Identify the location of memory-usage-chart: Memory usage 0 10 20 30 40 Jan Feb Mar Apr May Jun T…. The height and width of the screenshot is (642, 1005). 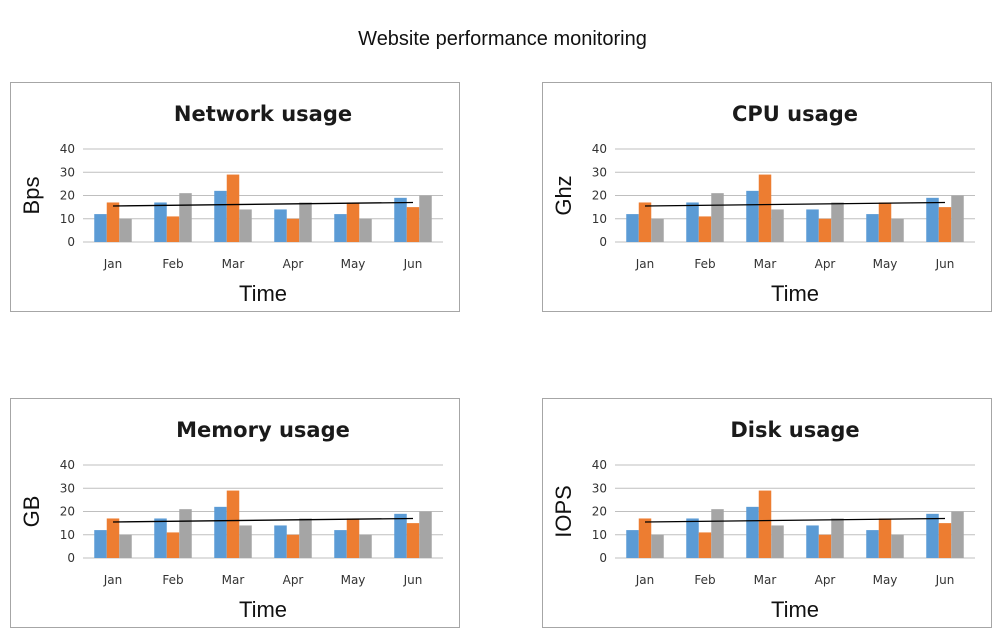
(231, 520).